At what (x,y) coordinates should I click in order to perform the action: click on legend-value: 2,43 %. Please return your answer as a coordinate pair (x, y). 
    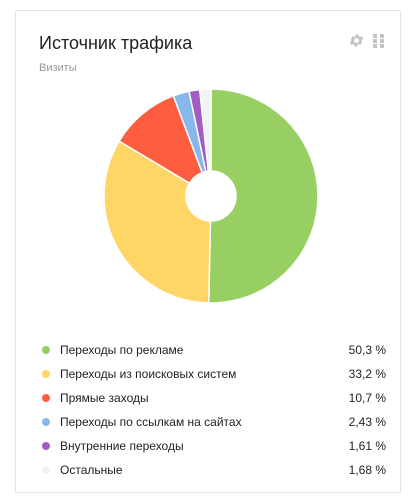
    Looking at the image, I should click on (367, 422).